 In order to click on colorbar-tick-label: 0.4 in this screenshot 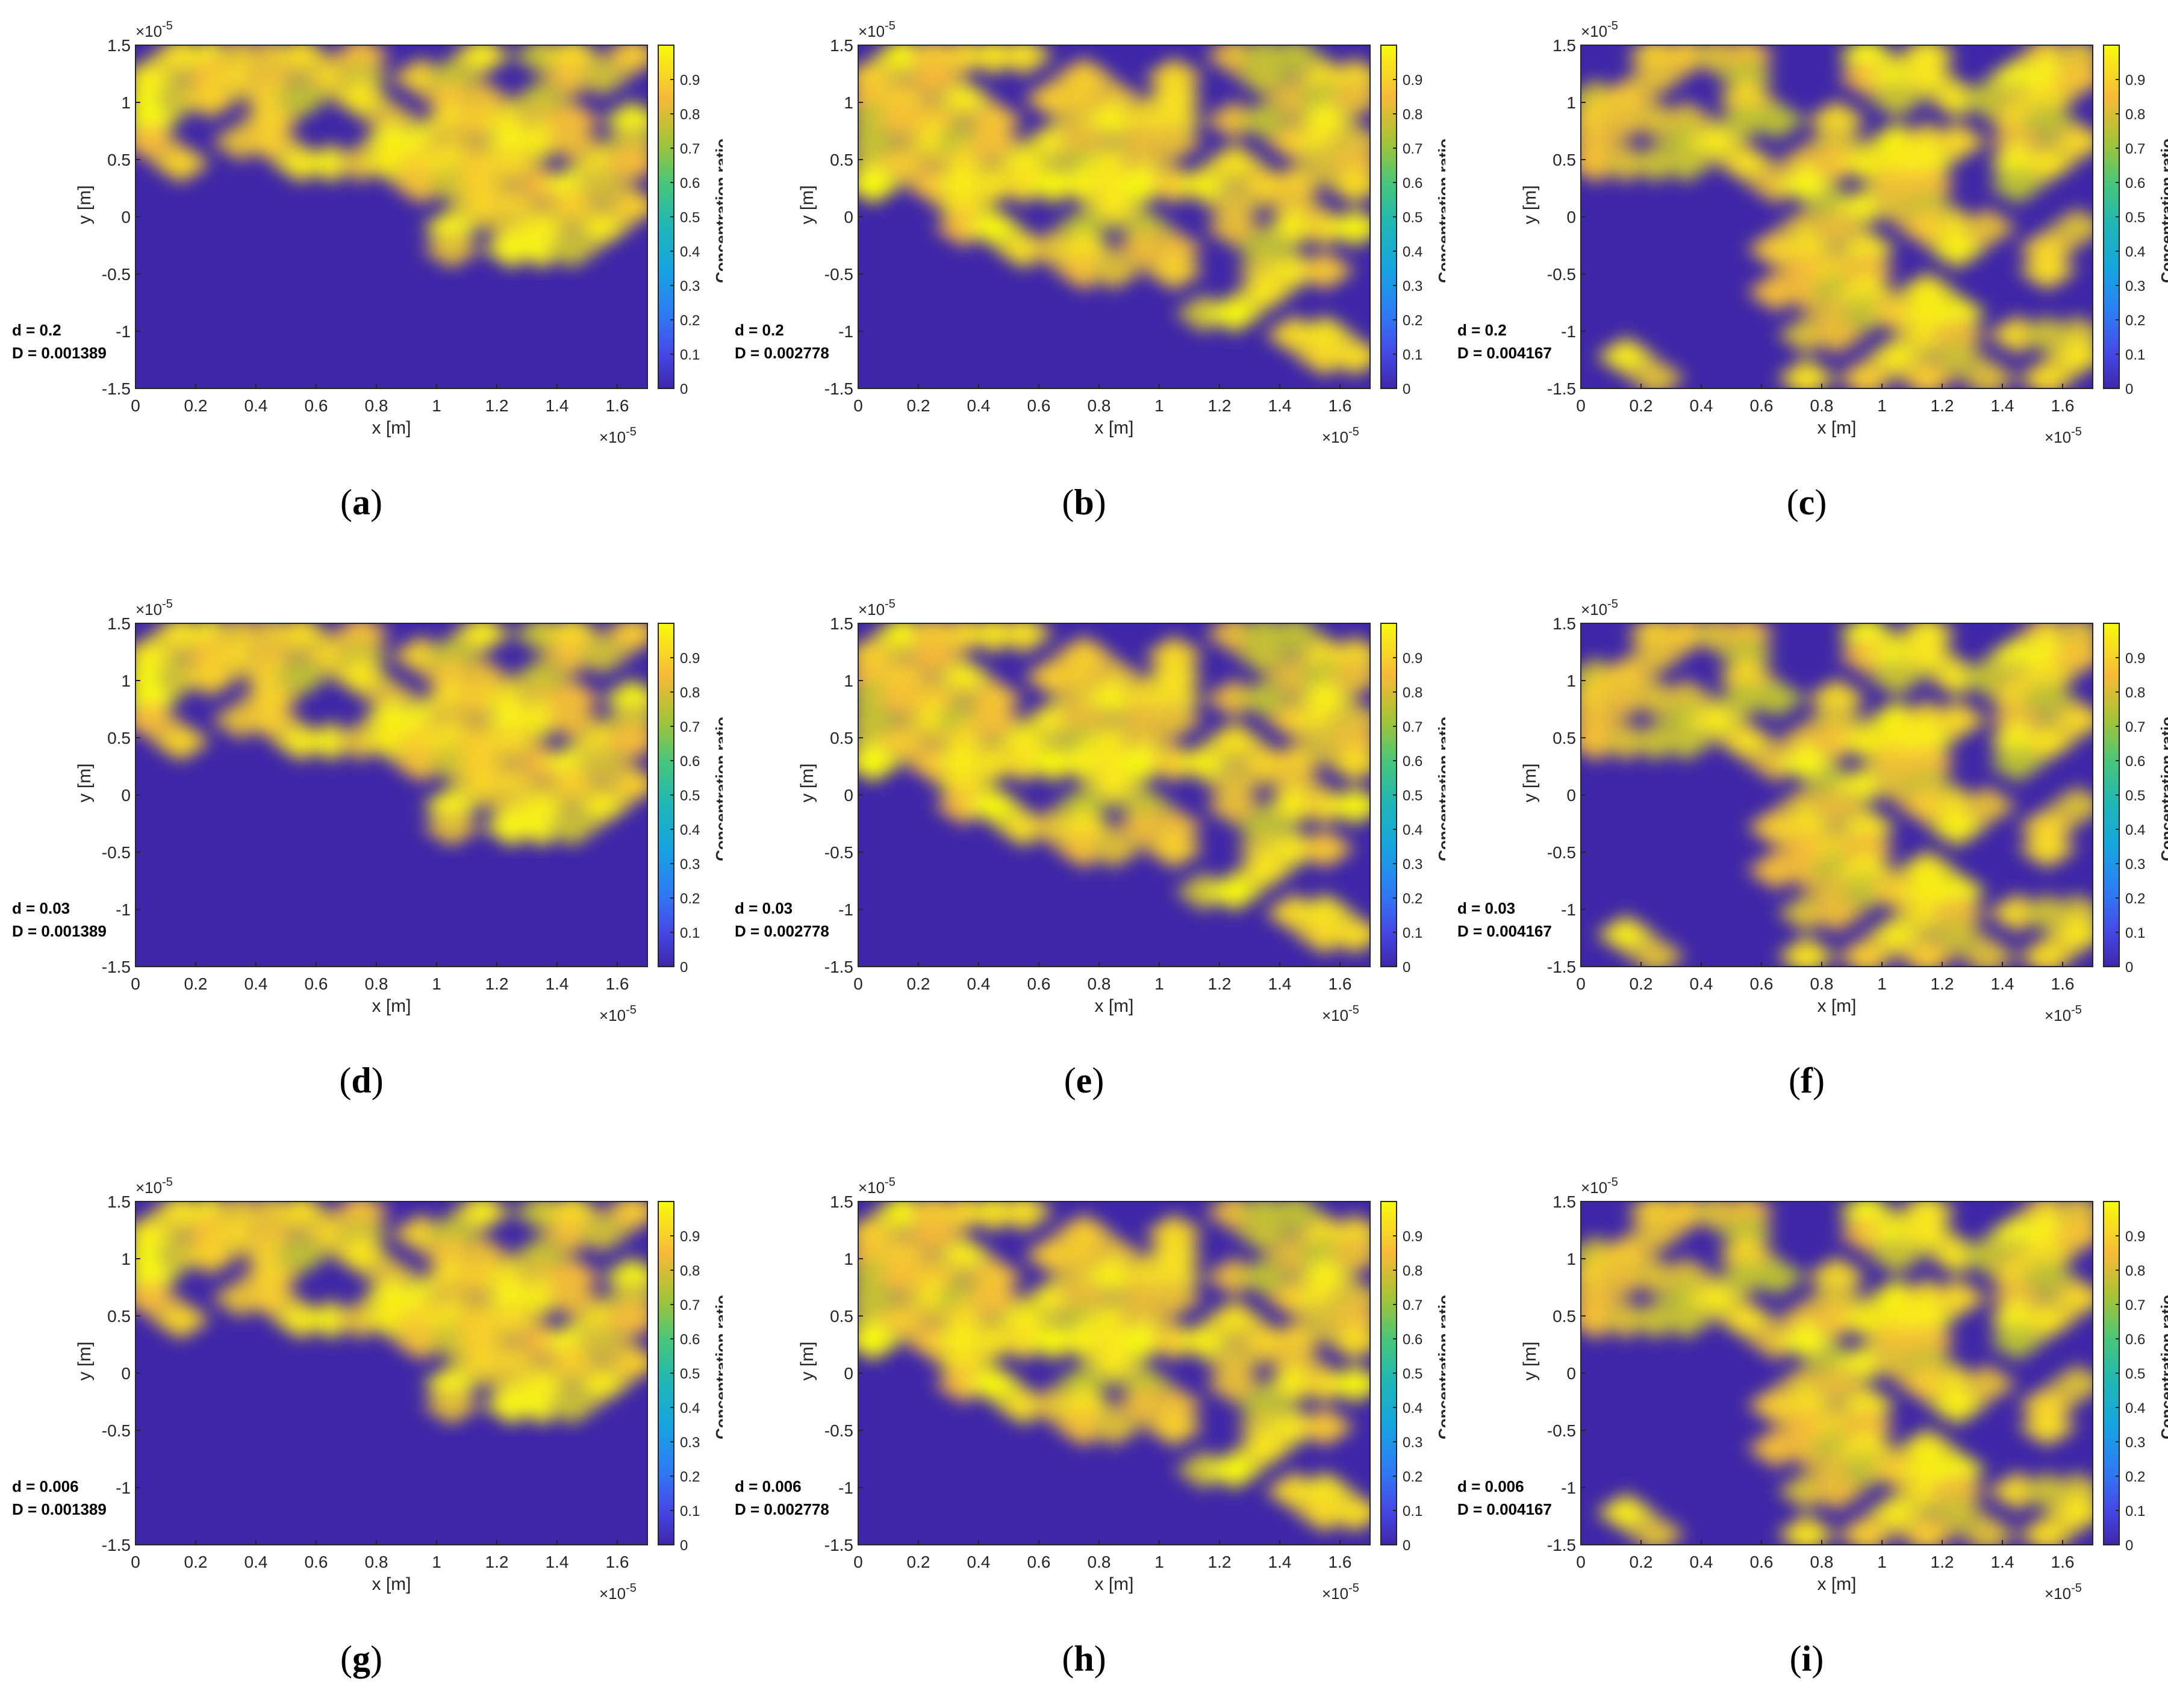, I will do `click(1412, 252)`.